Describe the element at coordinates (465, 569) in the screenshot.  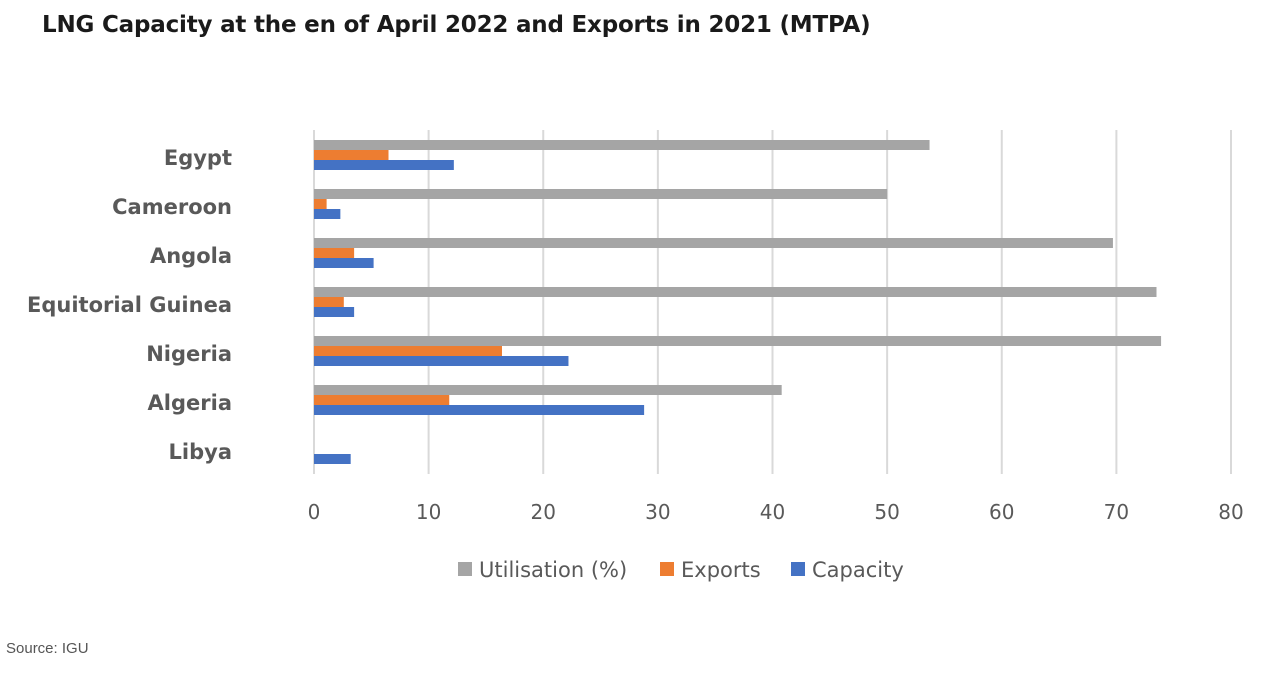
I see `legend-swatch-utilisation` at that location.